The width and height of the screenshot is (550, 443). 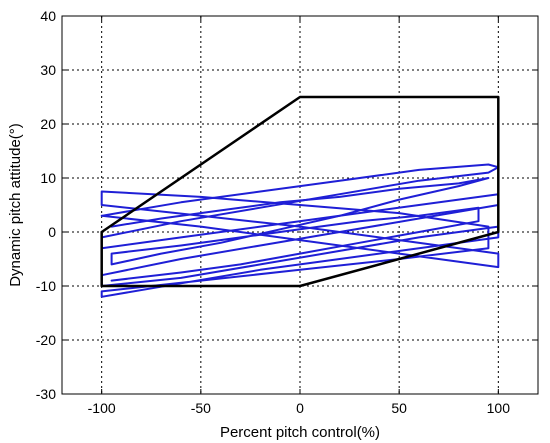 What do you see at coordinates (201, 408) in the screenshot?
I see `x-tick-label: -50` at bounding box center [201, 408].